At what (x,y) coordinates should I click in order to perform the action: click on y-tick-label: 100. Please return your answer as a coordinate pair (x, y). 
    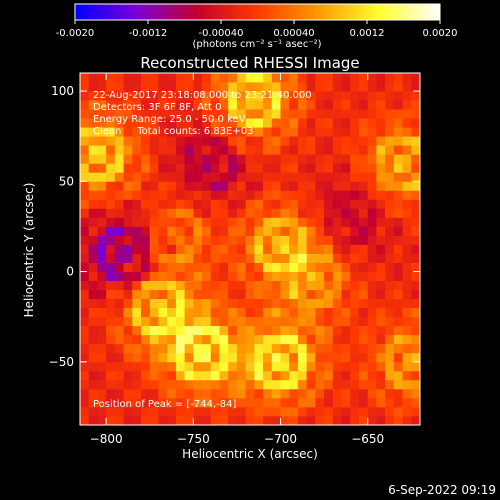
    Looking at the image, I should click on (62, 91).